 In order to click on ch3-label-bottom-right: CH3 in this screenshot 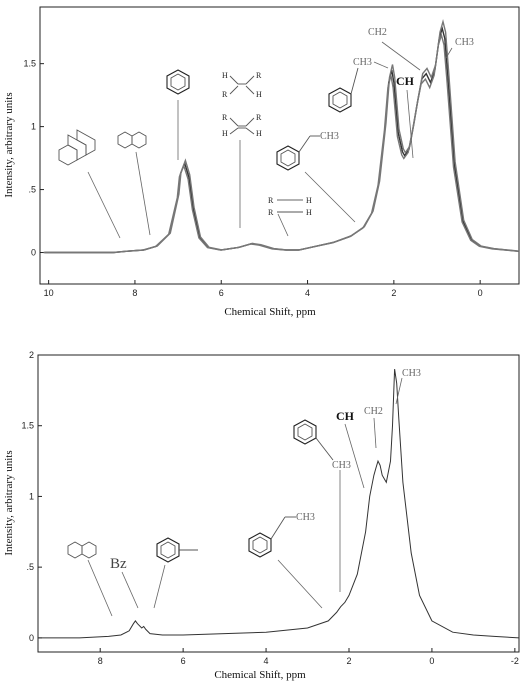, I will do `click(411, 373)`.